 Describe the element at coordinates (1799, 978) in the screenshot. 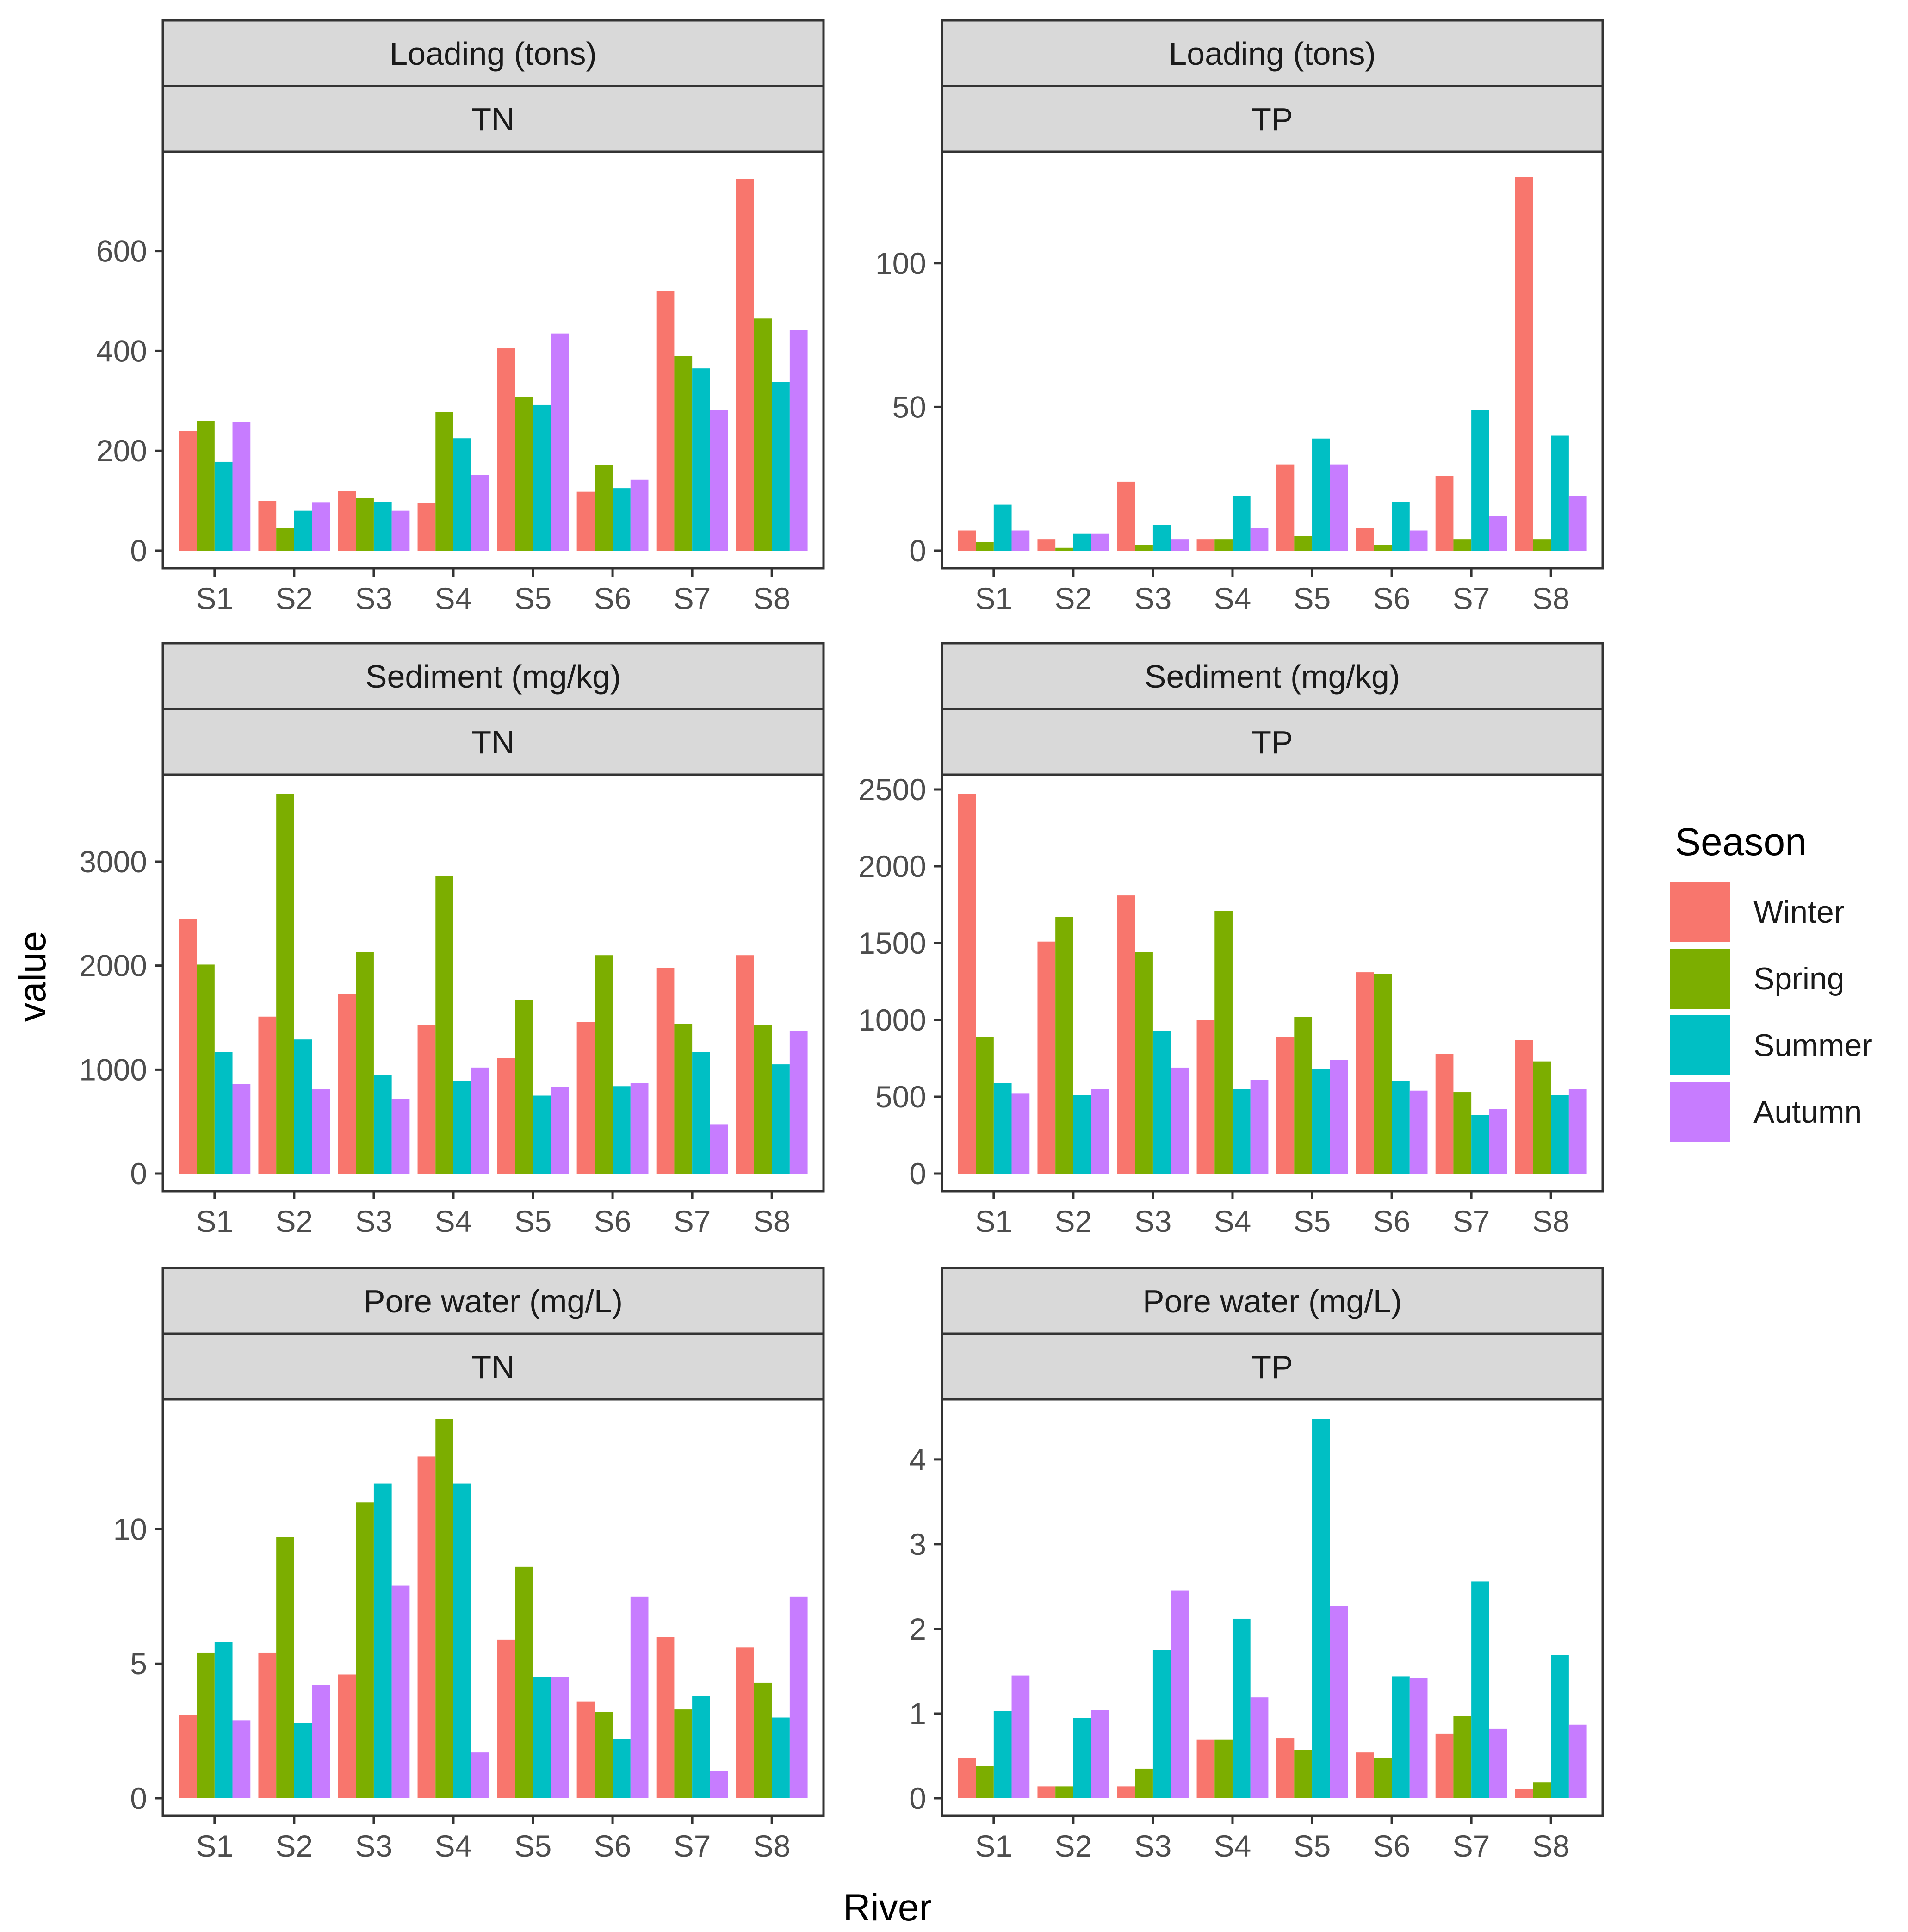

I see `legend-label-spring: Spring` at that location.